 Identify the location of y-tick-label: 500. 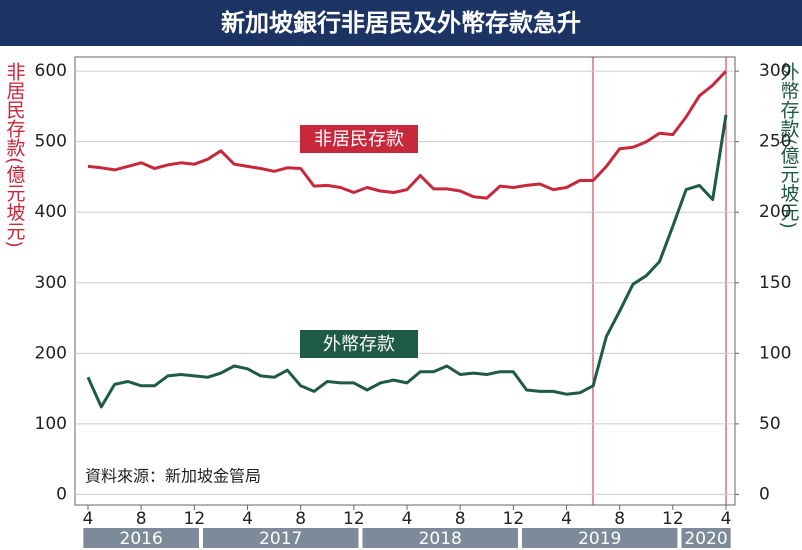
(51, 142).